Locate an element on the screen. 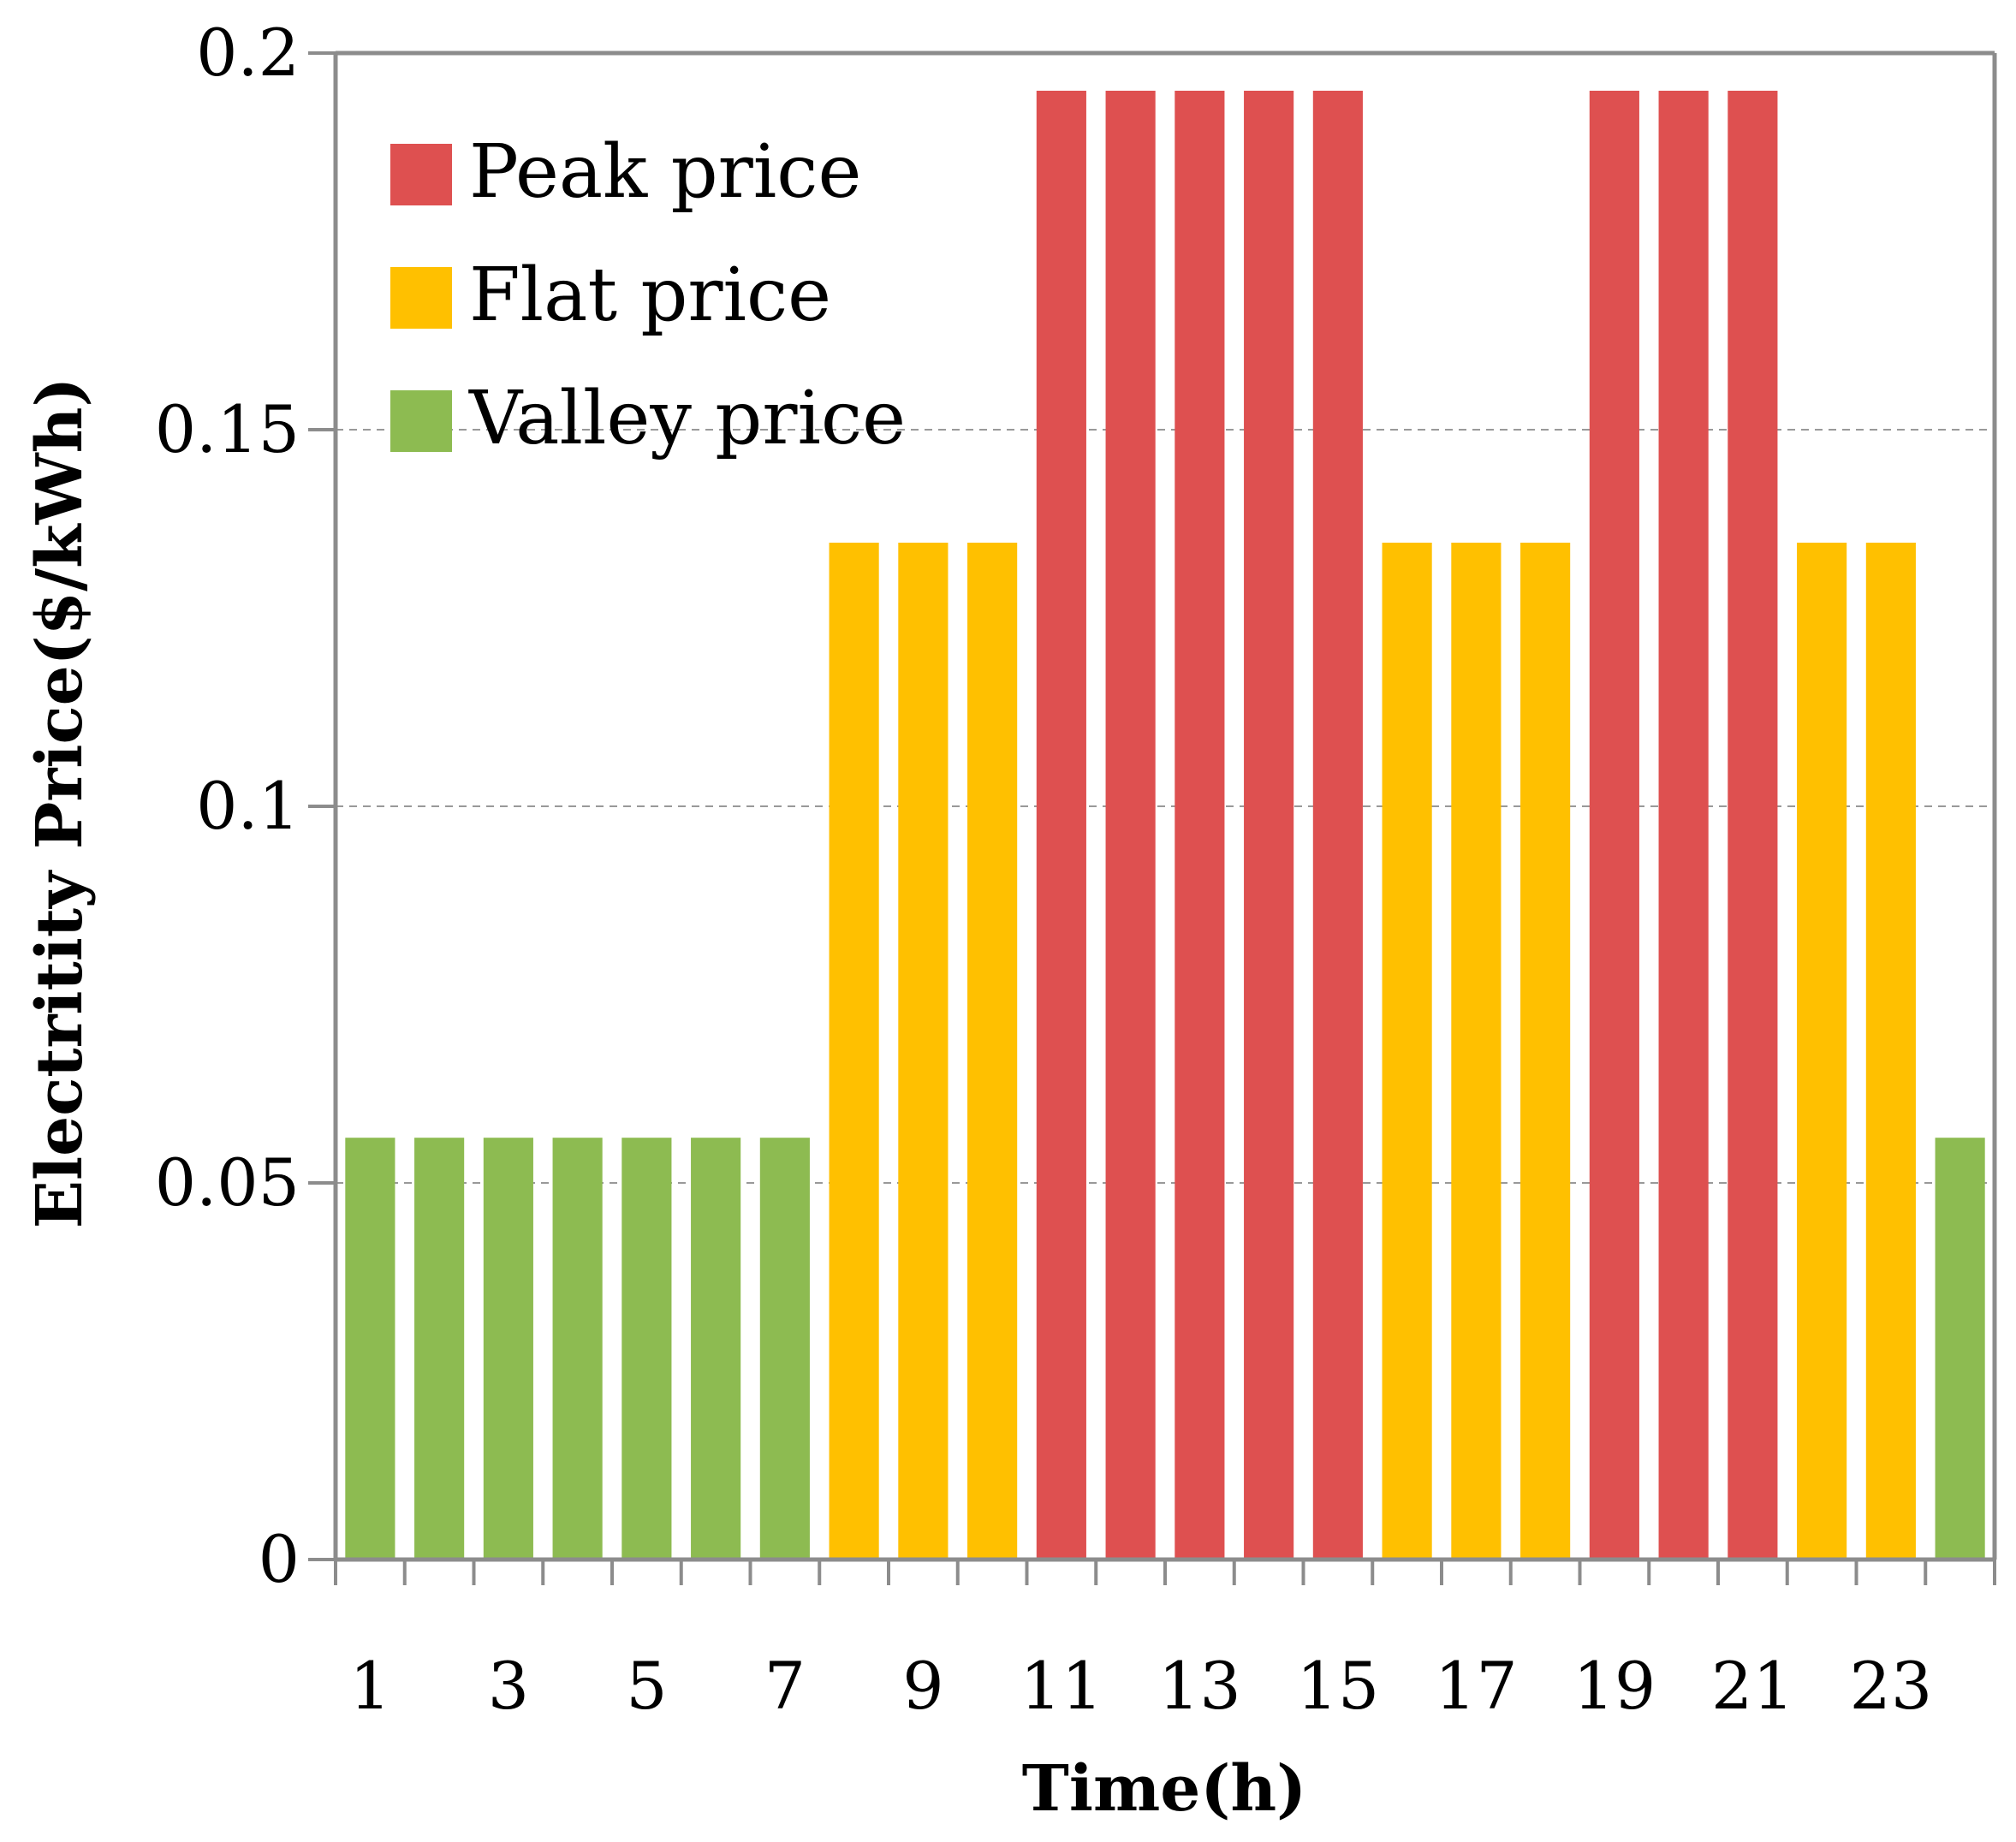 The width and height of the screenshot is (2016, 1842). x-tick-label: 19 is located at coordinates (1614, 1686).